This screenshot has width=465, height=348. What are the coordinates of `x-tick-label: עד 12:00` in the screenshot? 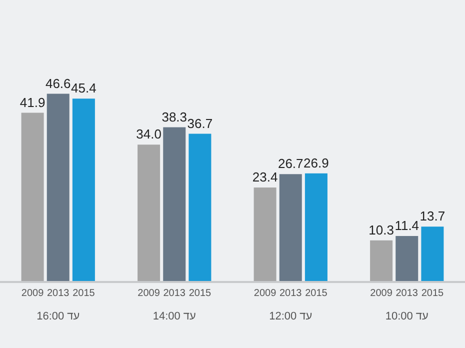 It's located at (290, 316).